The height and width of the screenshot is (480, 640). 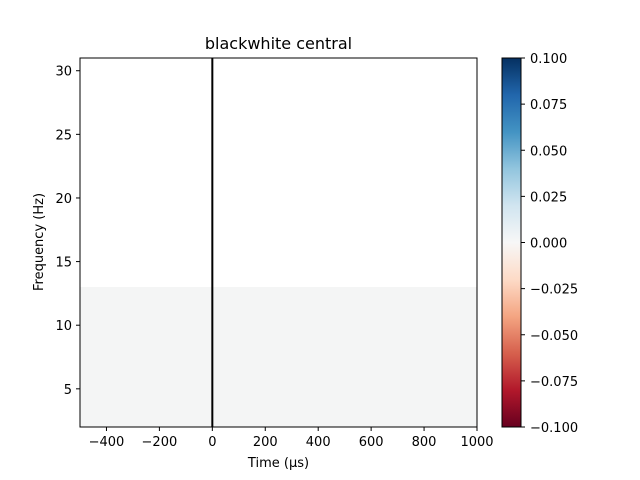 What do you see at coordinates (63, 135) in the screenshot?
I see `y-tick-label: 25` at bounding box center [63, 135].